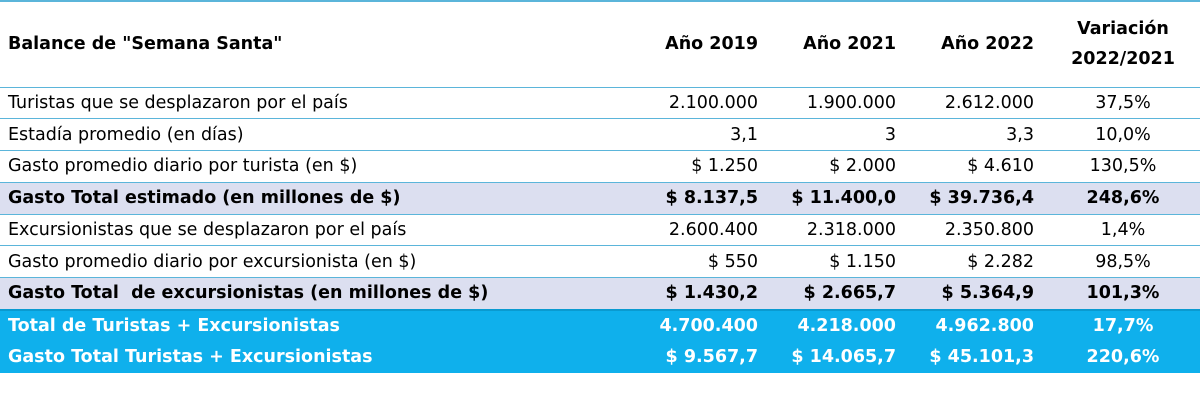 The image size is (1200, 410). Describe the element at coordinates (1123, 262) in the screenshot. I see `cell-variation: 98,5%` at that location.